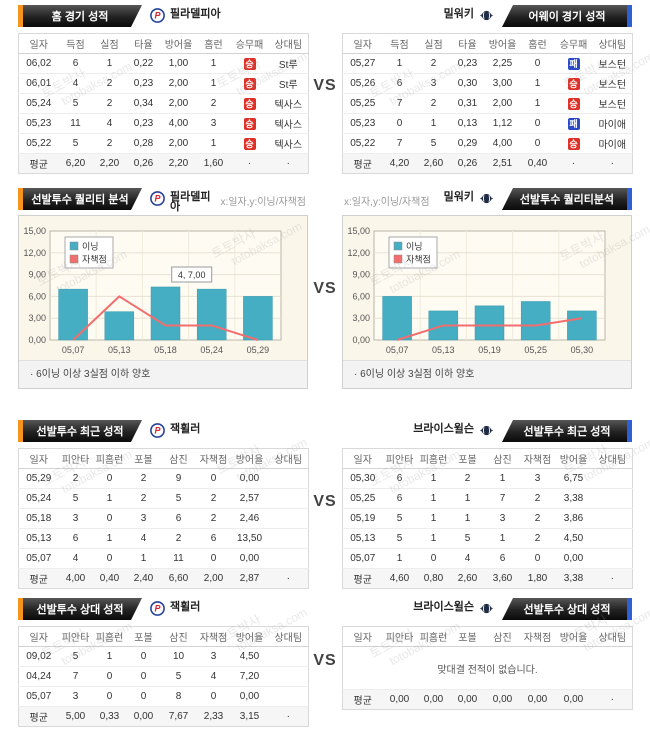 The image size is (650, 735). I want to click on table-cell: St루, so click(288, 63).